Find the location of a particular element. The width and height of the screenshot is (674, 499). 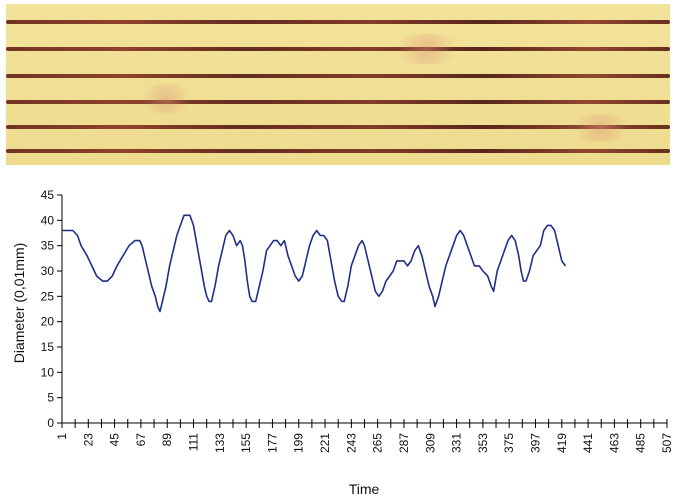

x-tick-label: 375 is located at coordinates (509, 443).